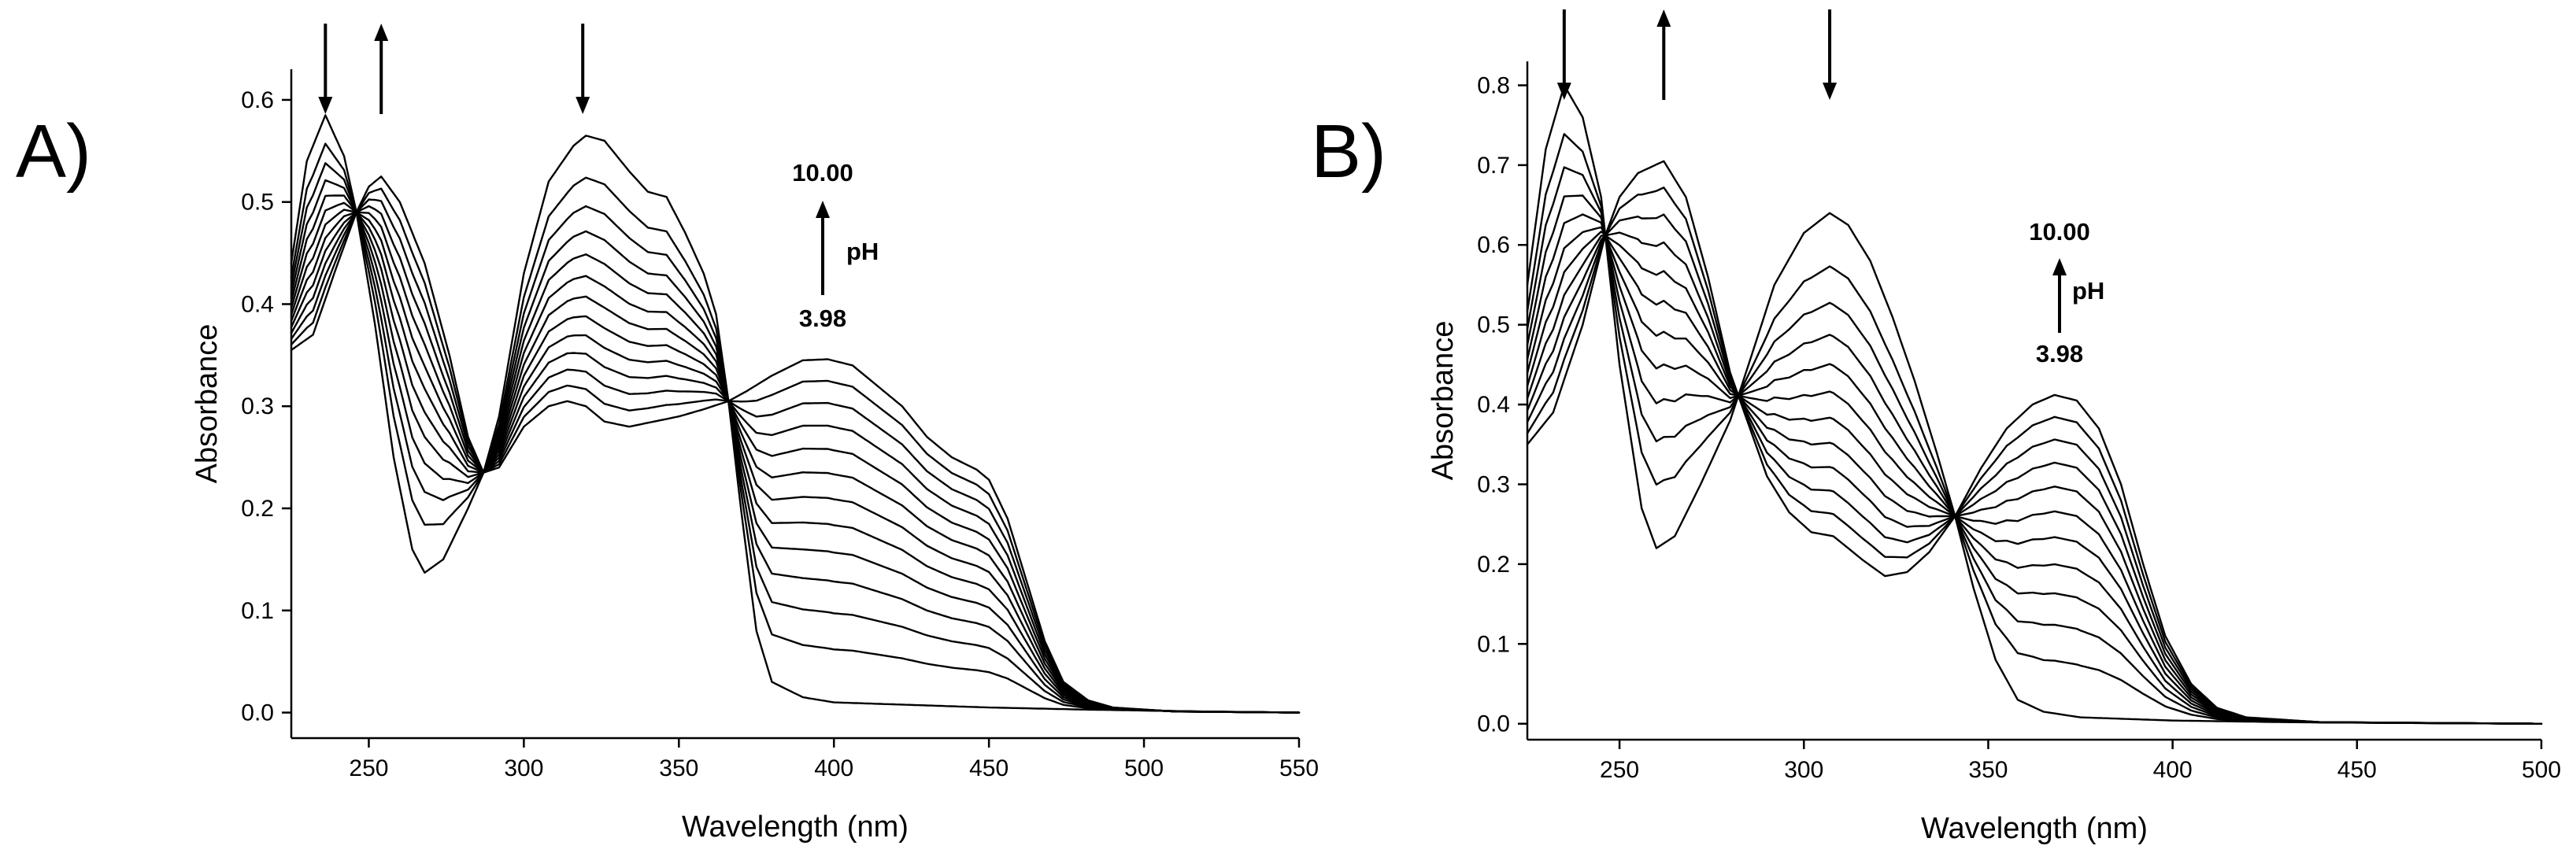  I want to click on panel-b-x-axis-title: Wavelength (nm), so click(2034, 828).